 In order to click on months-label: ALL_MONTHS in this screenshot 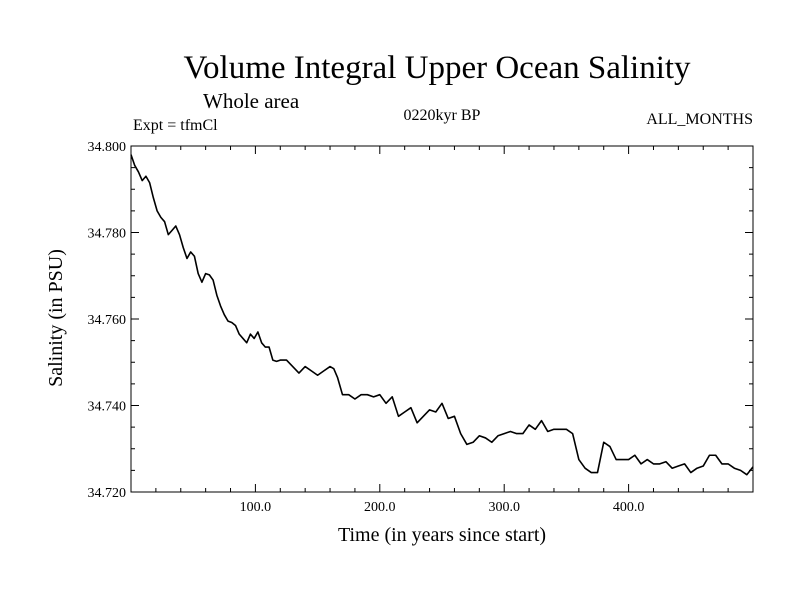, I will do `click(699, 119)`.